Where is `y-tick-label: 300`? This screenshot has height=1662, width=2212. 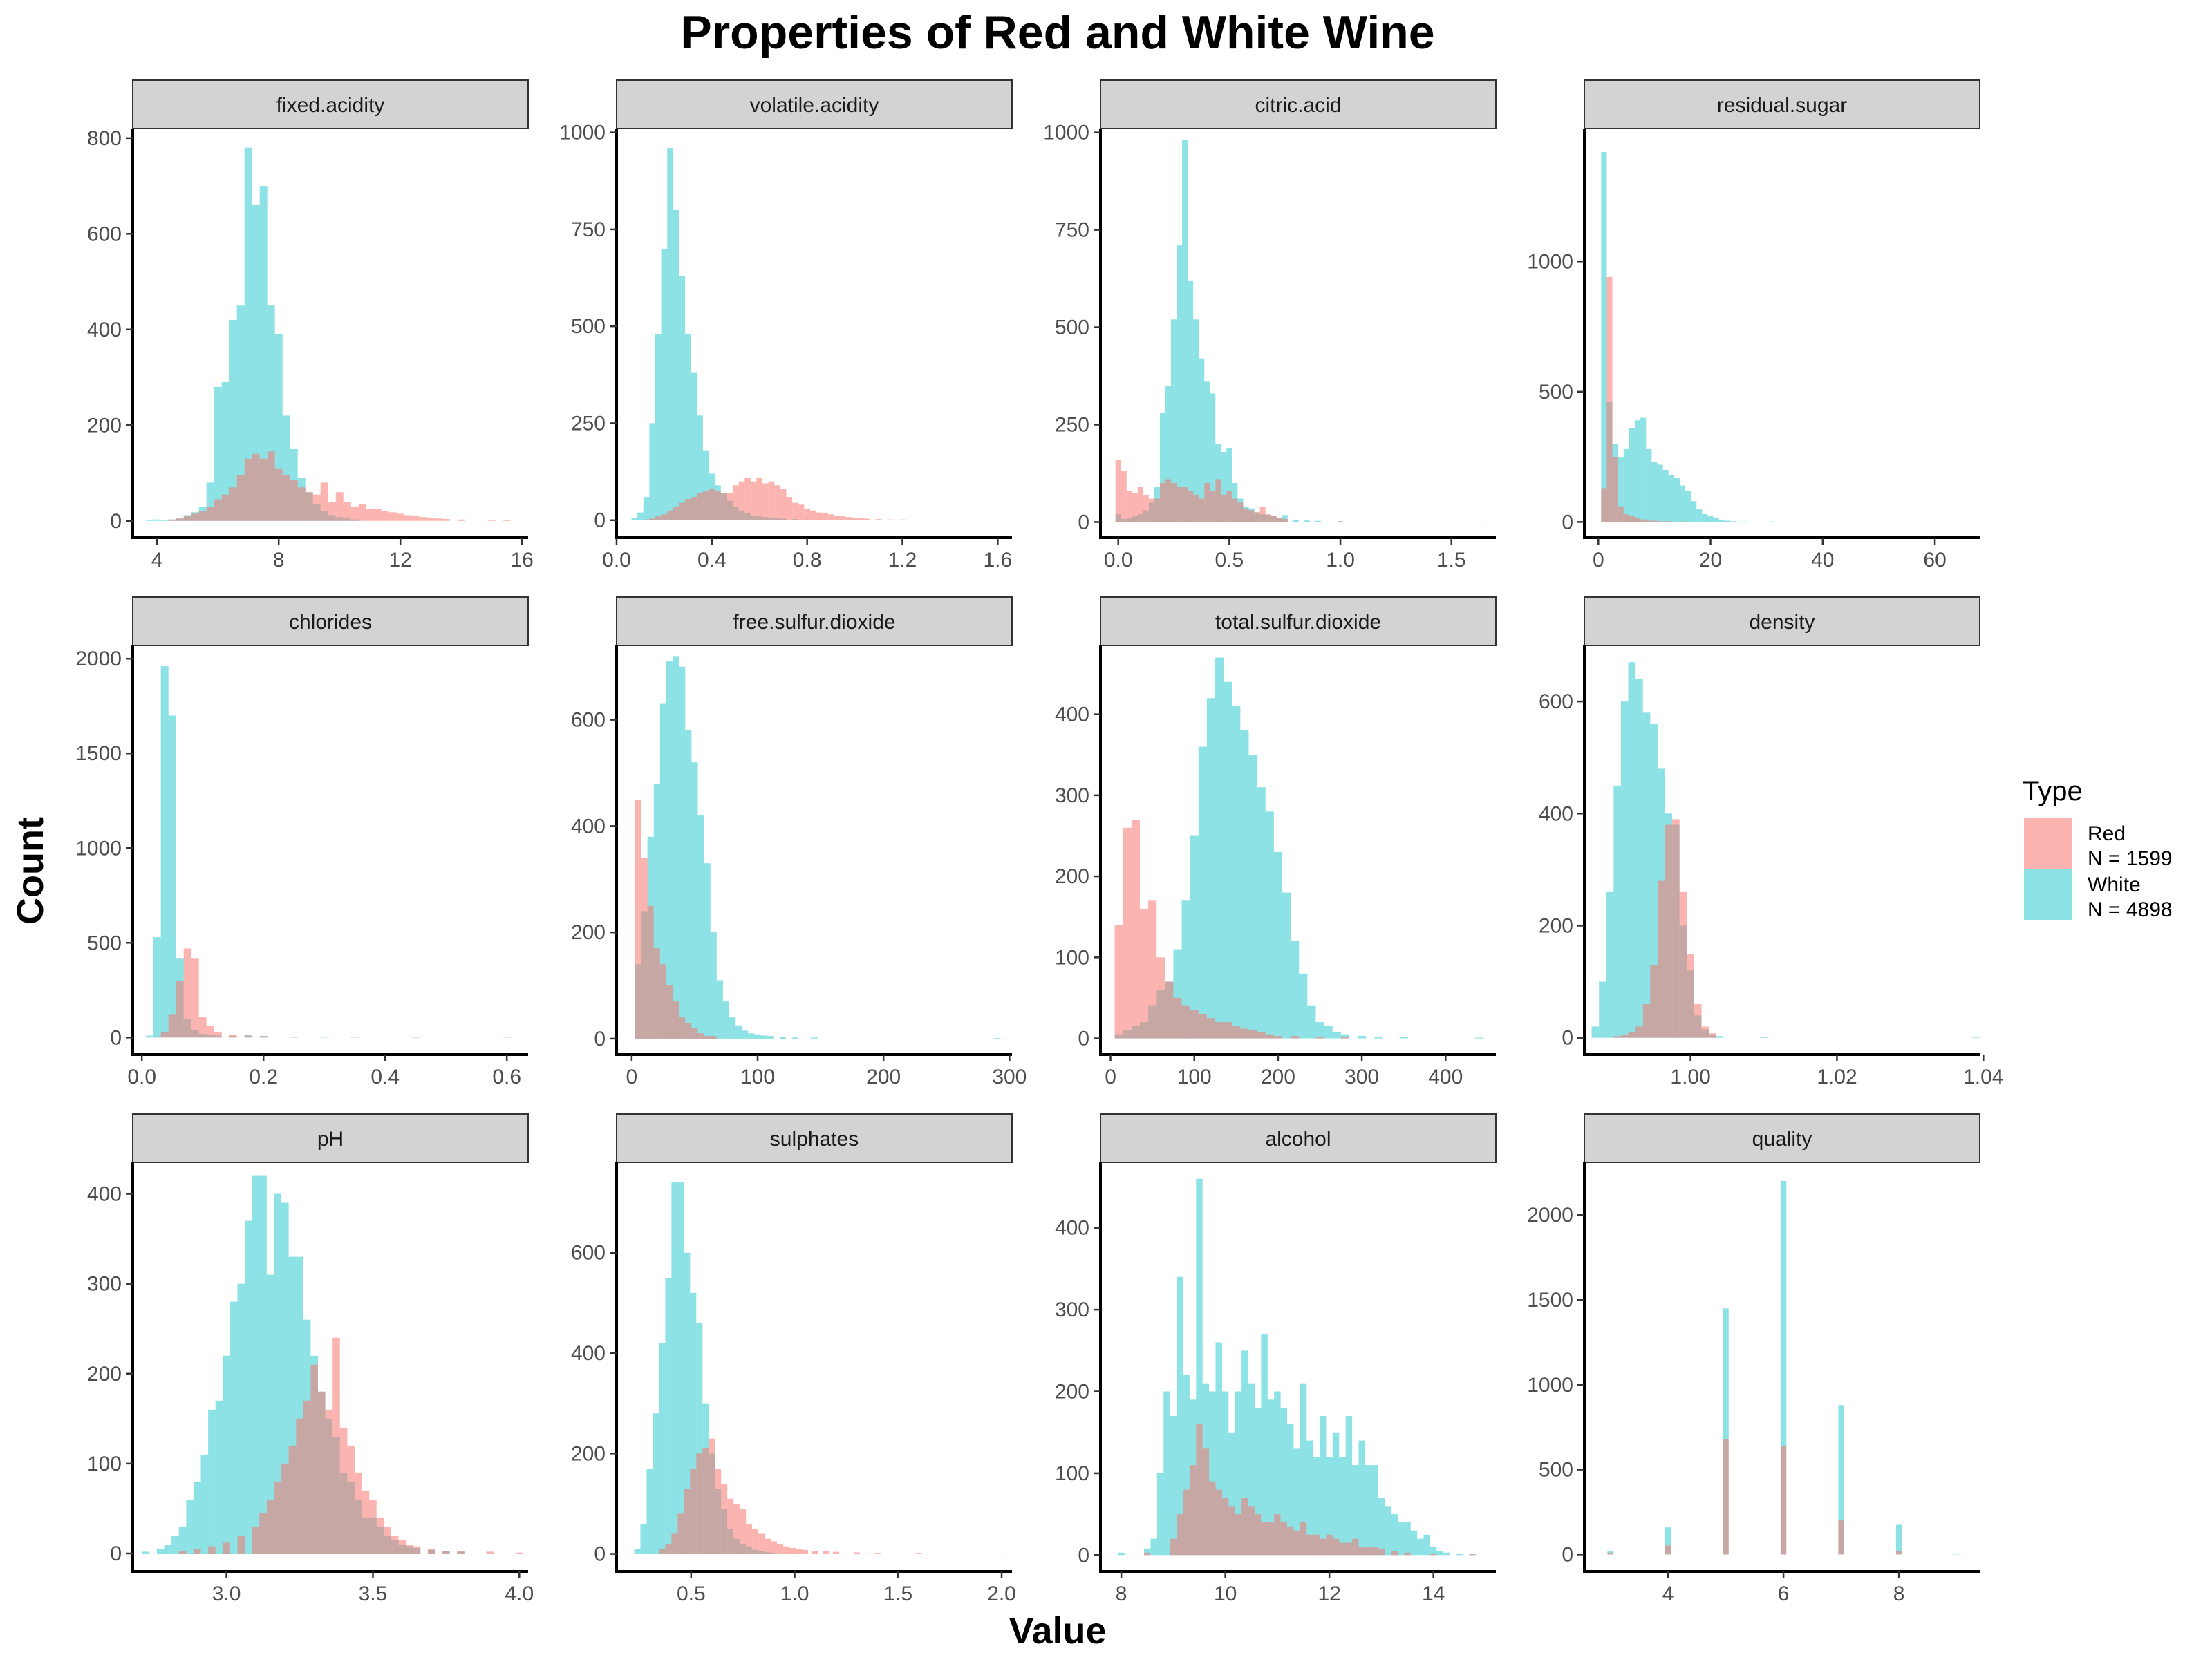
y-tick-label: 300 is located at coordinates (1072, 1310).